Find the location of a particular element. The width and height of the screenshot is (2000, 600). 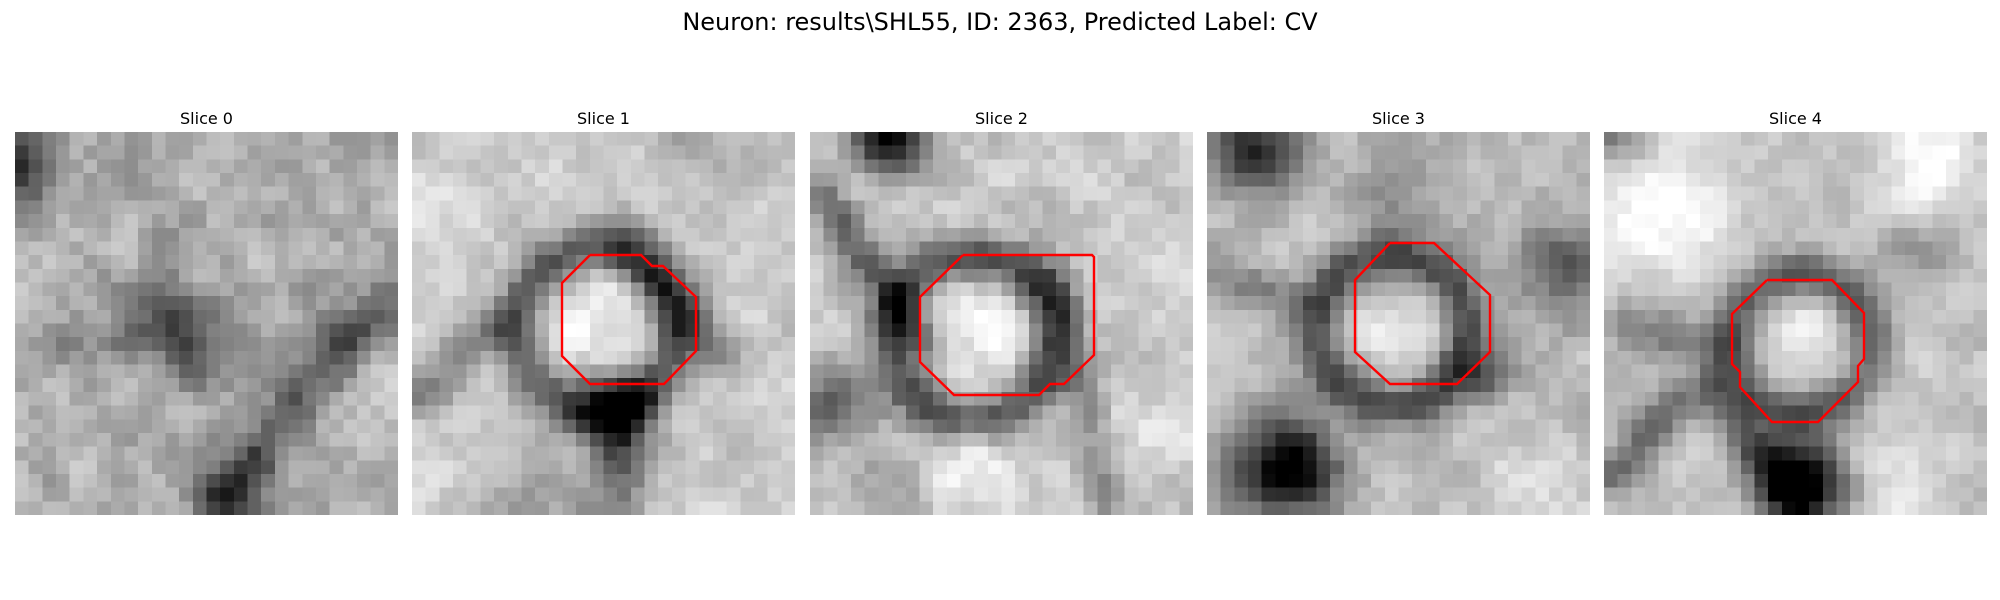

slice-panel-0: Slice 0 is located at coordinates (206, 310).